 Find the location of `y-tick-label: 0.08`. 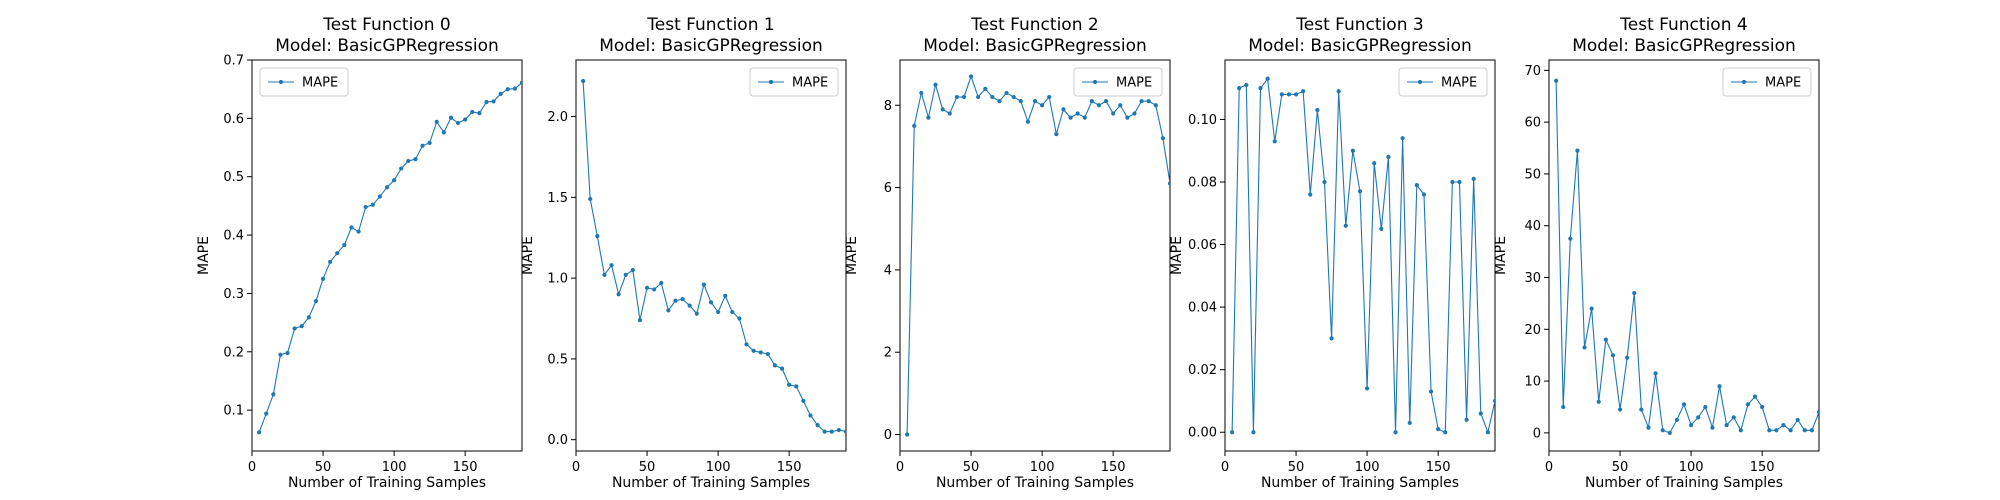

y-tick-label: 0.08 is located at coordinates (1202, 182).